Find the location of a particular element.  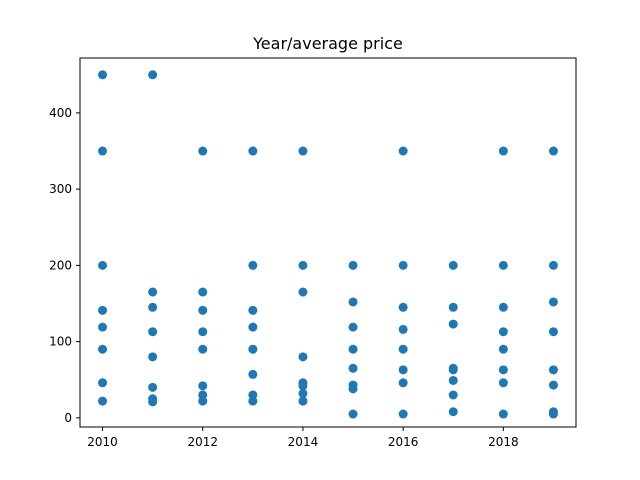

chart-title: Year/average price is located at coordinates (327, 43).